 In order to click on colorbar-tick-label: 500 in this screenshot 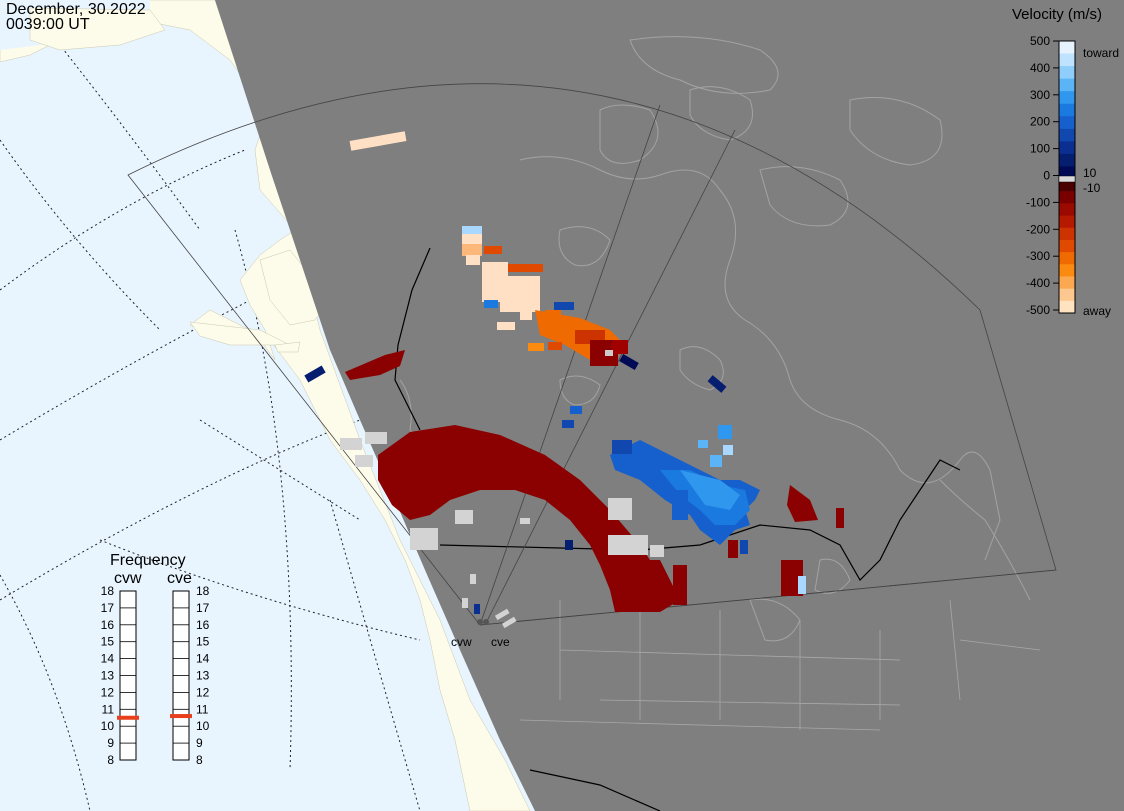, I will do `click(1040, 41)`.